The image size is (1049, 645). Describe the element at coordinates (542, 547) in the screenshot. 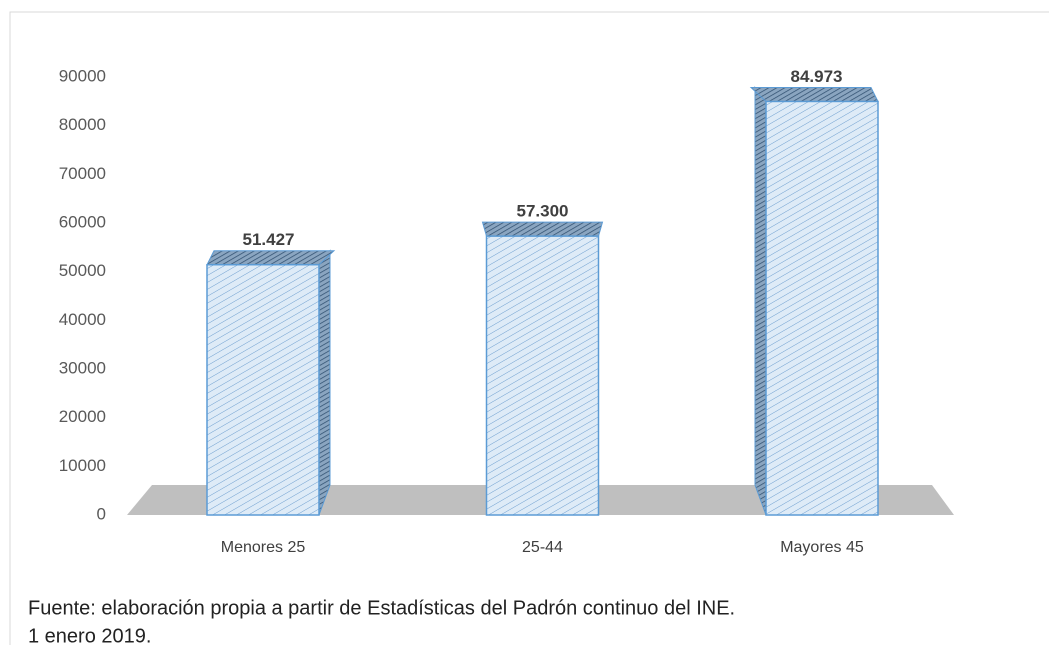

I see `x-tick-label: 25-44` at that location.